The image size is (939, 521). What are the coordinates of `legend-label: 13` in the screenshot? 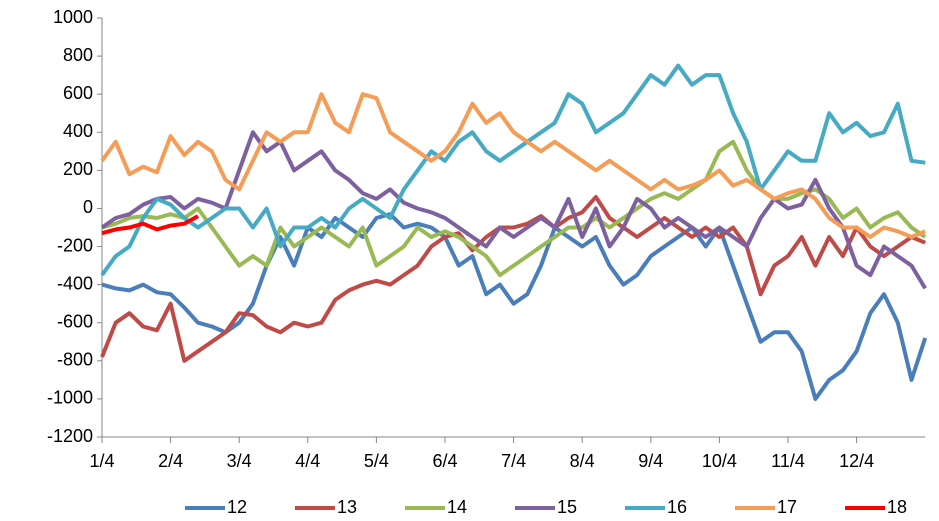 It's located at (347, 507).